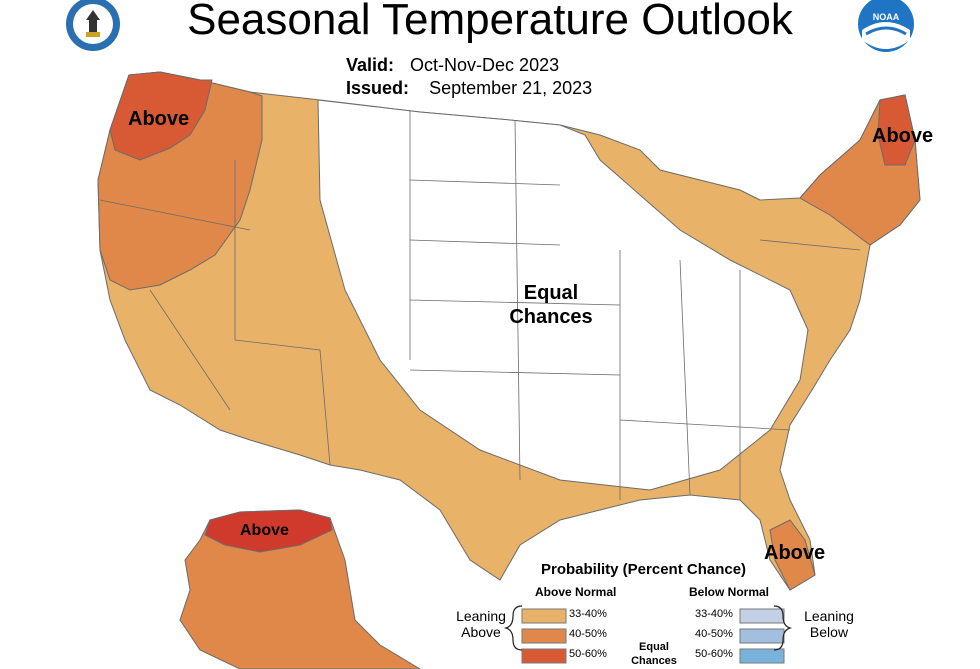 This screenshot has width=980, height=669. I want to click on label-above-northwest: Above, so click(159, 119).